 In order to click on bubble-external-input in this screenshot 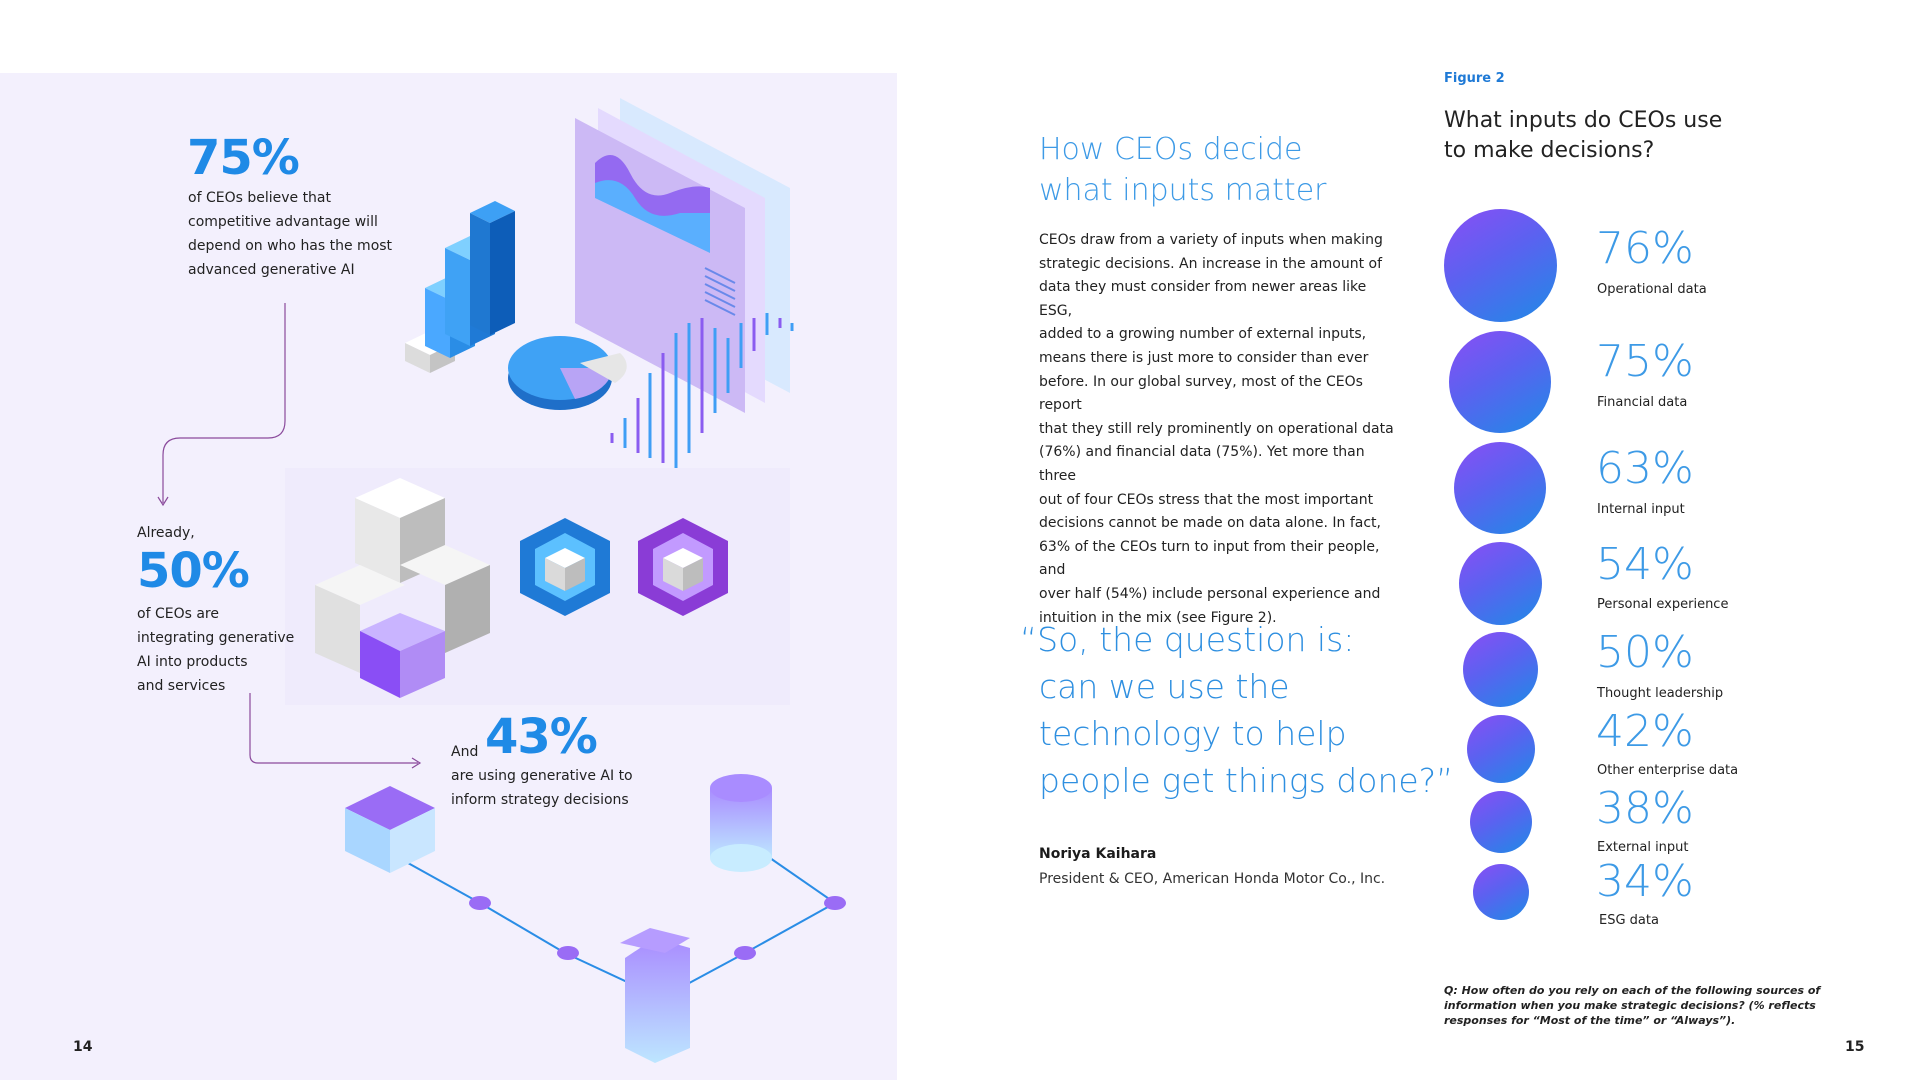, I will do `click(1501, 822)`.